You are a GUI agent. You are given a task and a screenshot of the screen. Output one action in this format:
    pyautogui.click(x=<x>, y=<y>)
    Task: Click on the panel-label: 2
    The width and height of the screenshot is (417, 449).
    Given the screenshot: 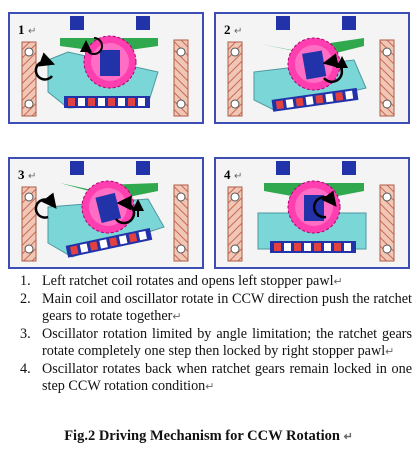 What is the action you would take?
    pyautogui.click(x=227, y=29)
    